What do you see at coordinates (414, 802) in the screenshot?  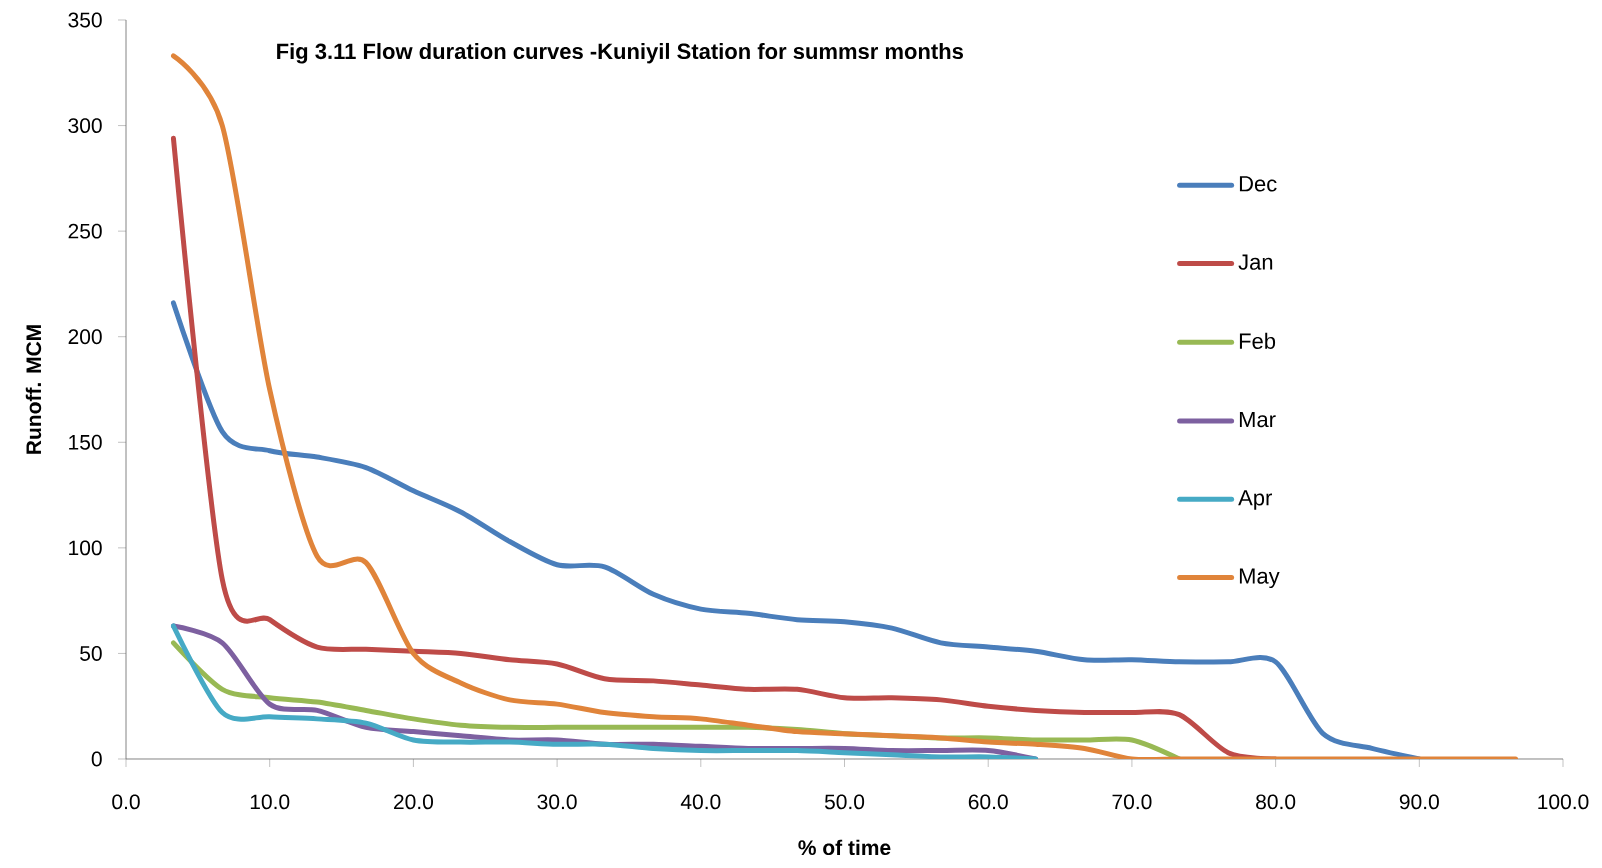 I see `x-tick-label: 20.0` at bounding box center [414, 802].